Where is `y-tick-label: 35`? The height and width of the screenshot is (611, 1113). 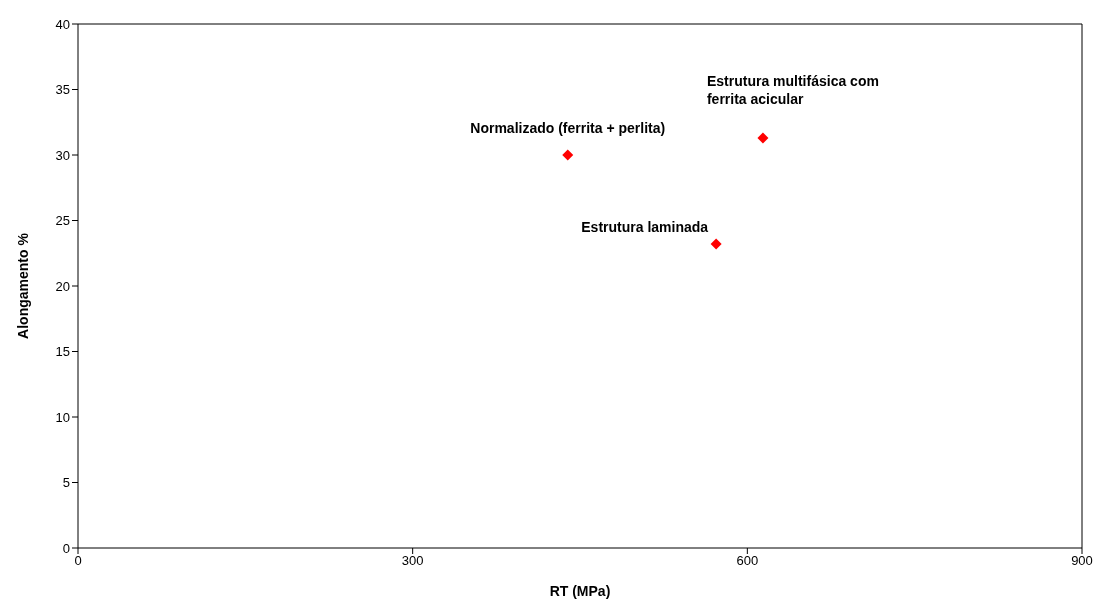
y-tick-label: 35 is located at coordinates (62, 90).